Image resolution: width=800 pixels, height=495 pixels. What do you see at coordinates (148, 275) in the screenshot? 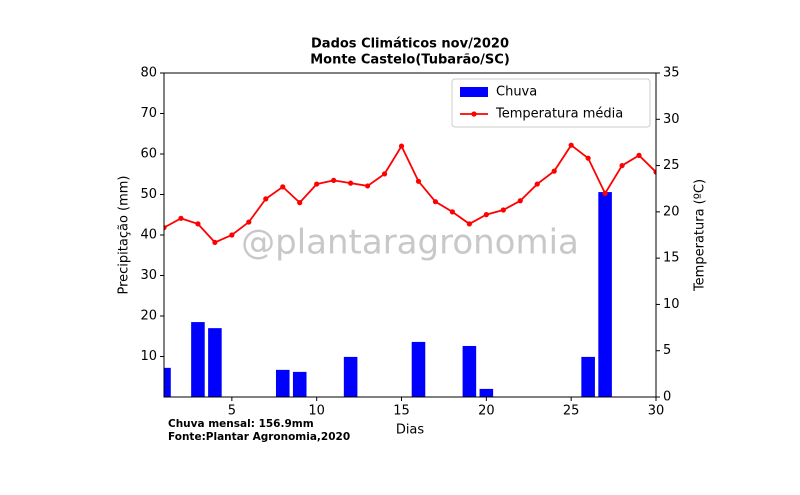
I see `y-tick-label: 30` at bounding box center [148, 275].